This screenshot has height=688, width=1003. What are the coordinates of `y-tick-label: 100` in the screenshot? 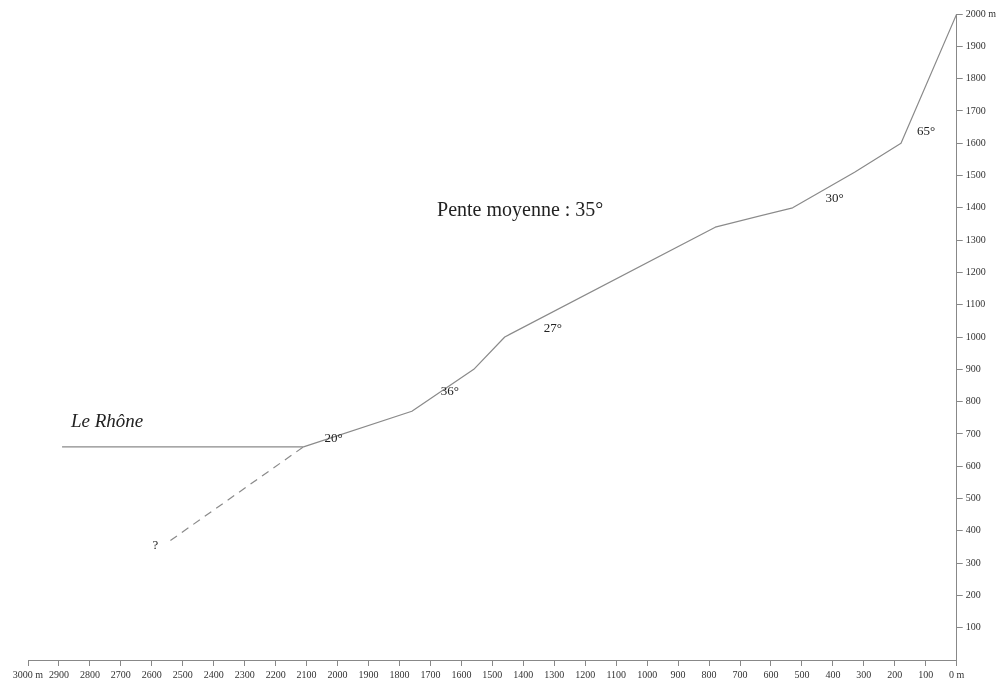 It's located at (973, 627).